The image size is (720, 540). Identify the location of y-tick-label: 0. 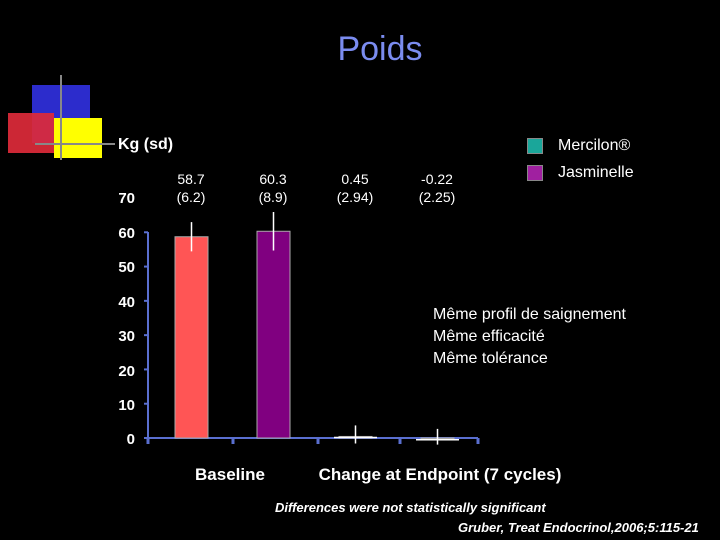
(130, 439).